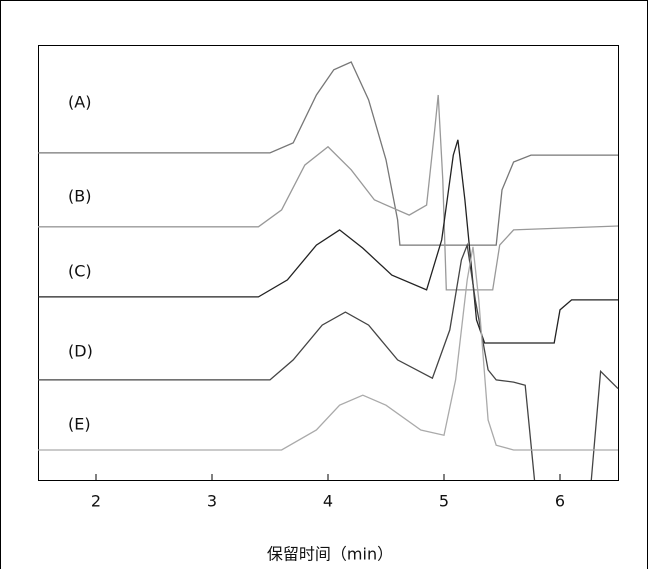 This screenshot has width=648, height=569. What do you see at coordinates (560, 501) in the screenshot?
I see `x-tick-label: 6` at bounding box center [560, 501].